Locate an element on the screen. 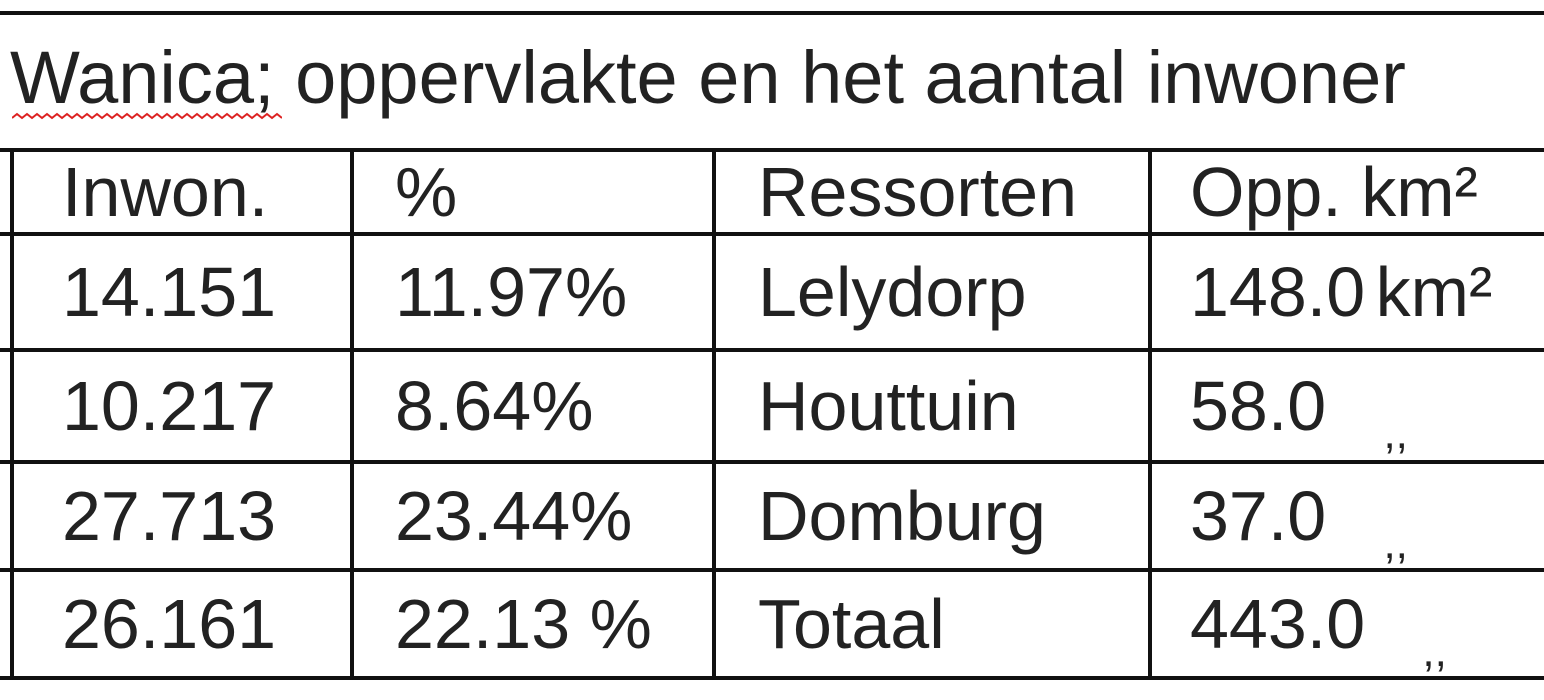 This screenshot has width=1544, height=700. area-cell: 58.0,, is located at coordinates (1299, 413).